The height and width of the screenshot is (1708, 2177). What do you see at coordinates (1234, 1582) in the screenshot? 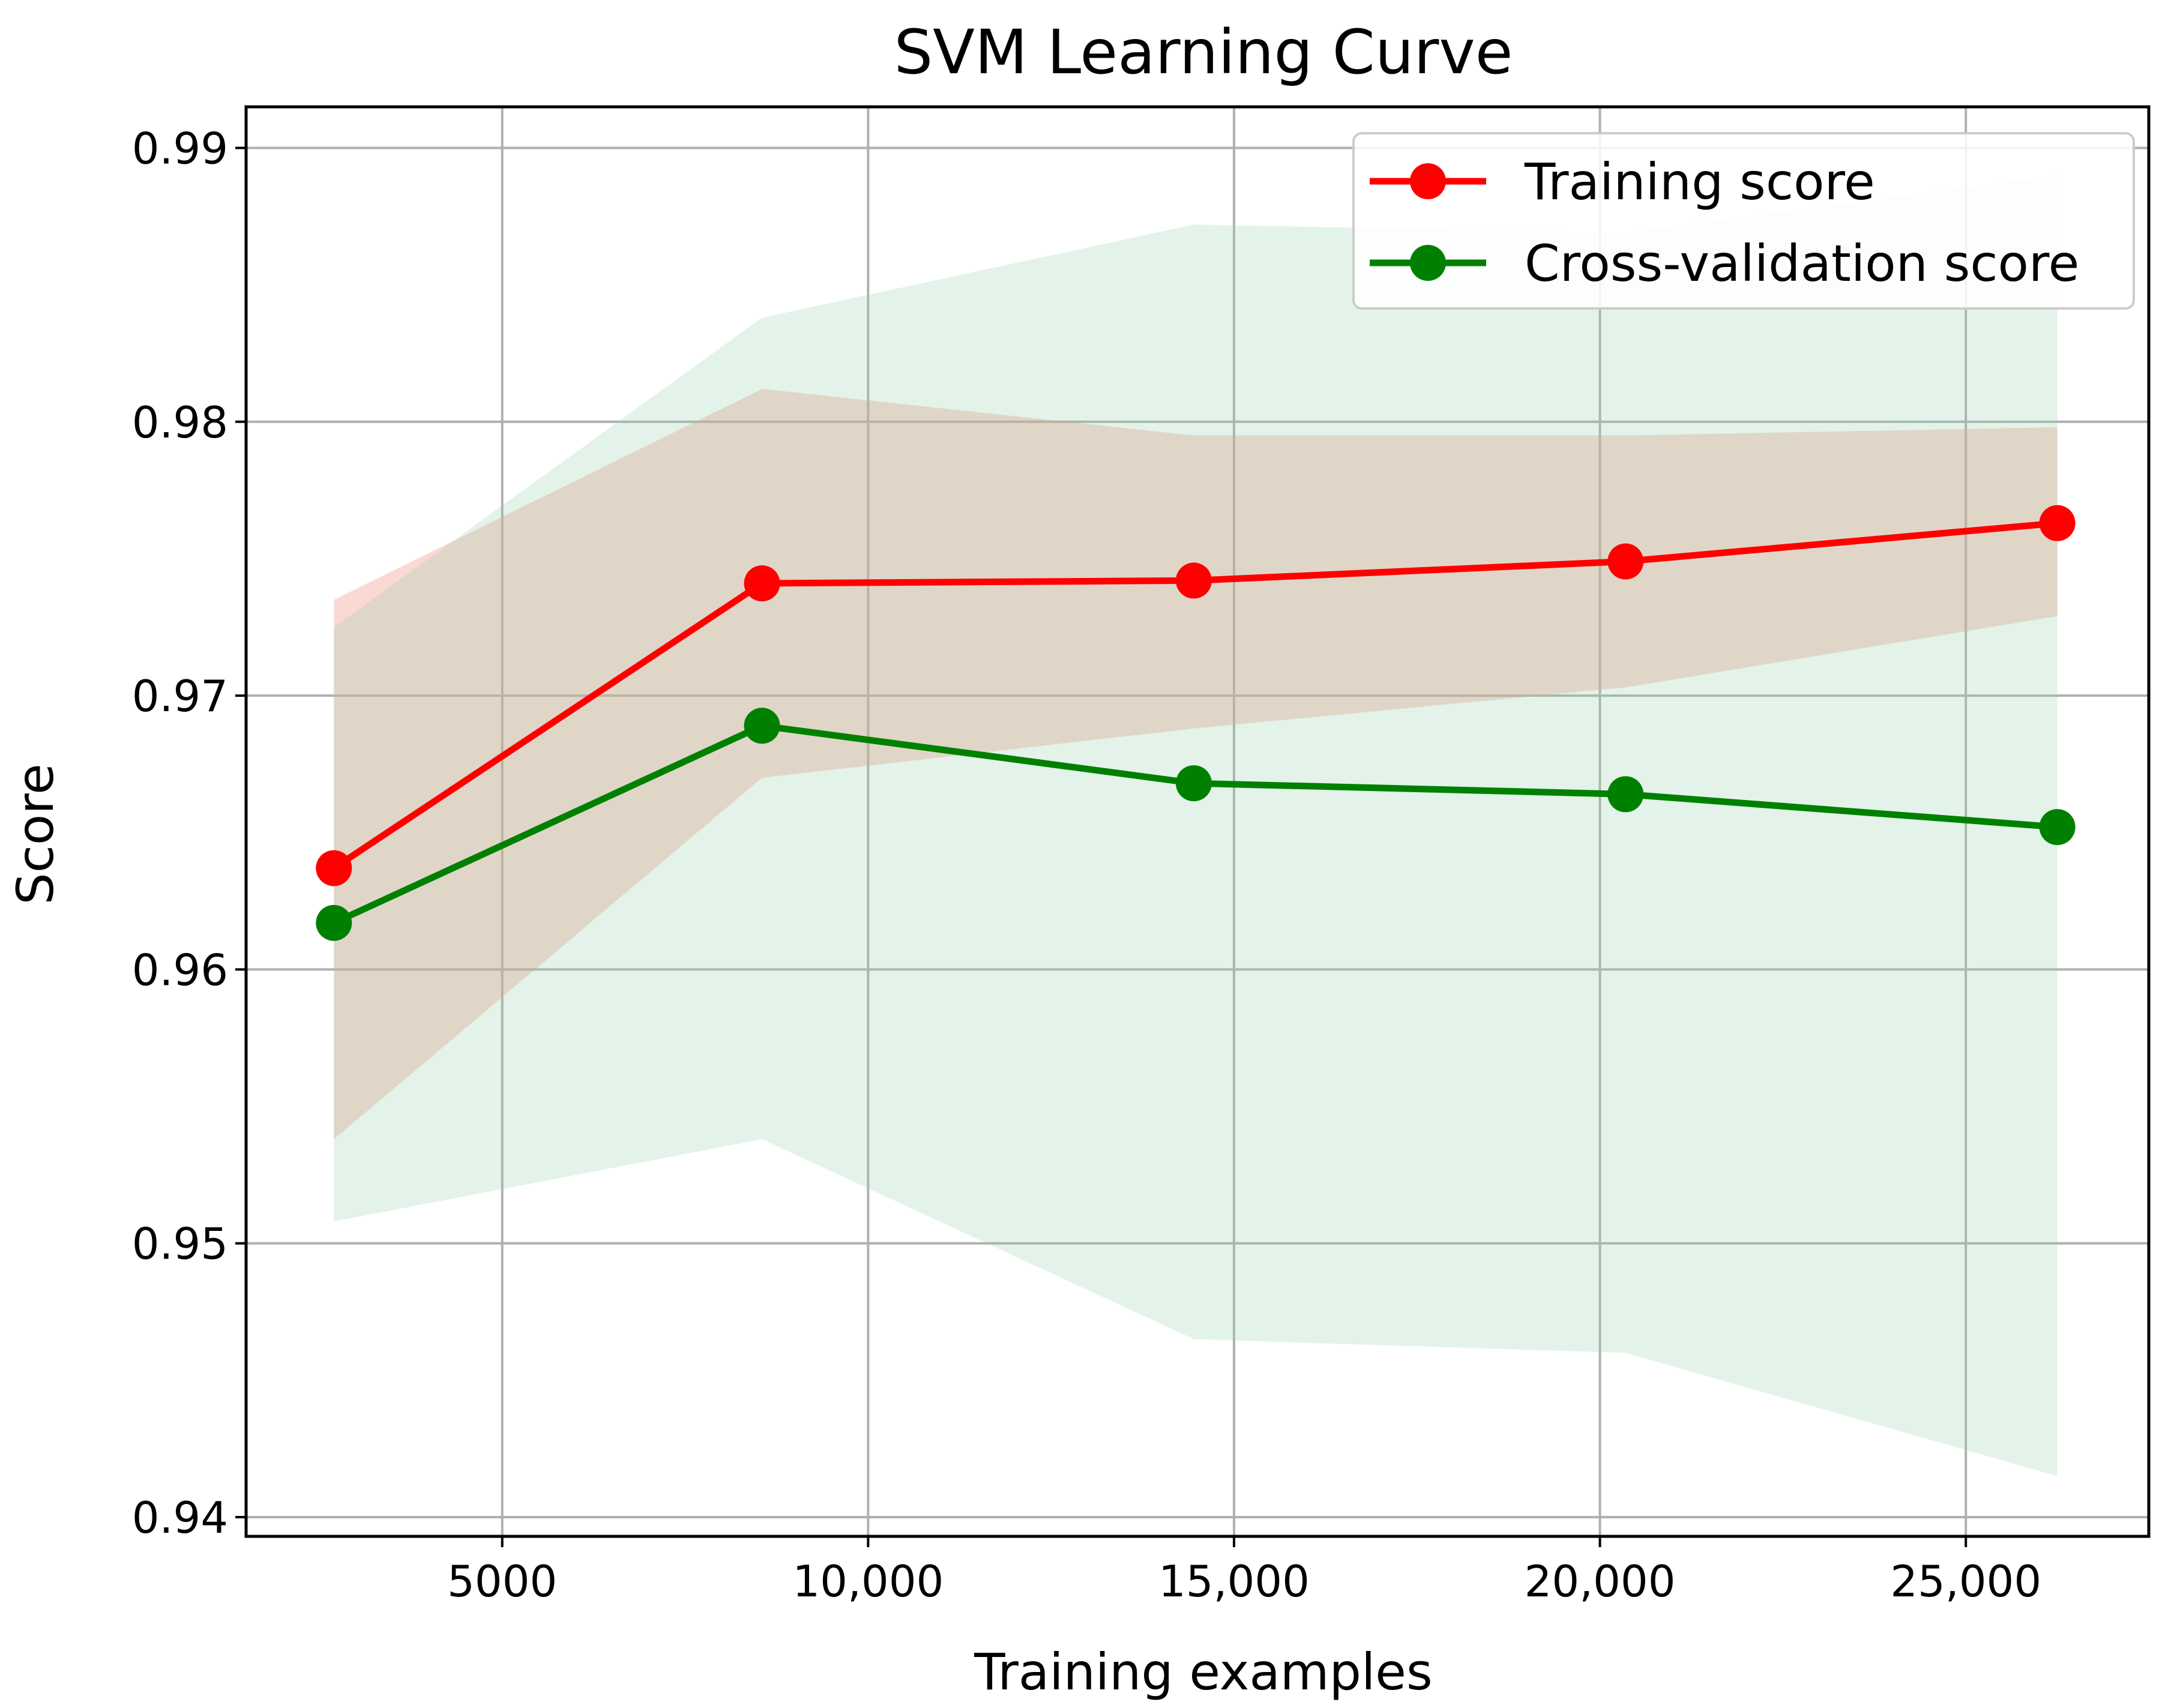
I see `x-tick-label: 15,000` at bounding box center [1234, 1582].